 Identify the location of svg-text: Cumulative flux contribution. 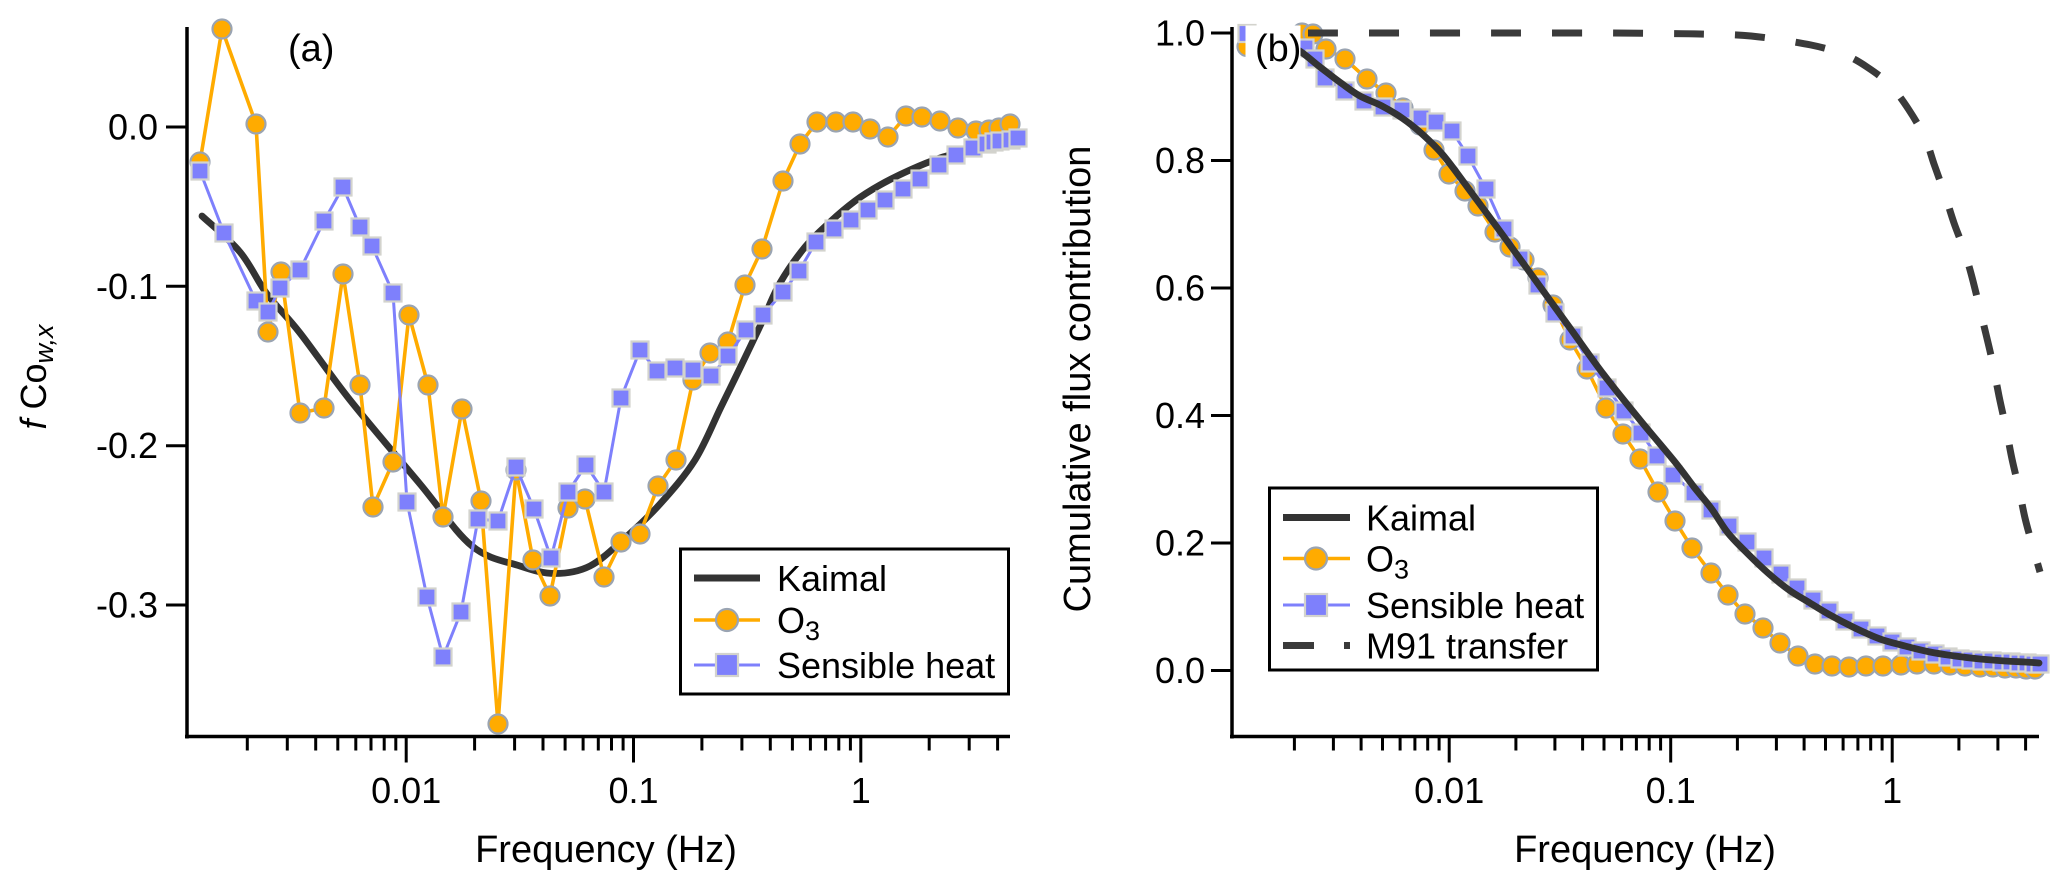
(1078, 379).